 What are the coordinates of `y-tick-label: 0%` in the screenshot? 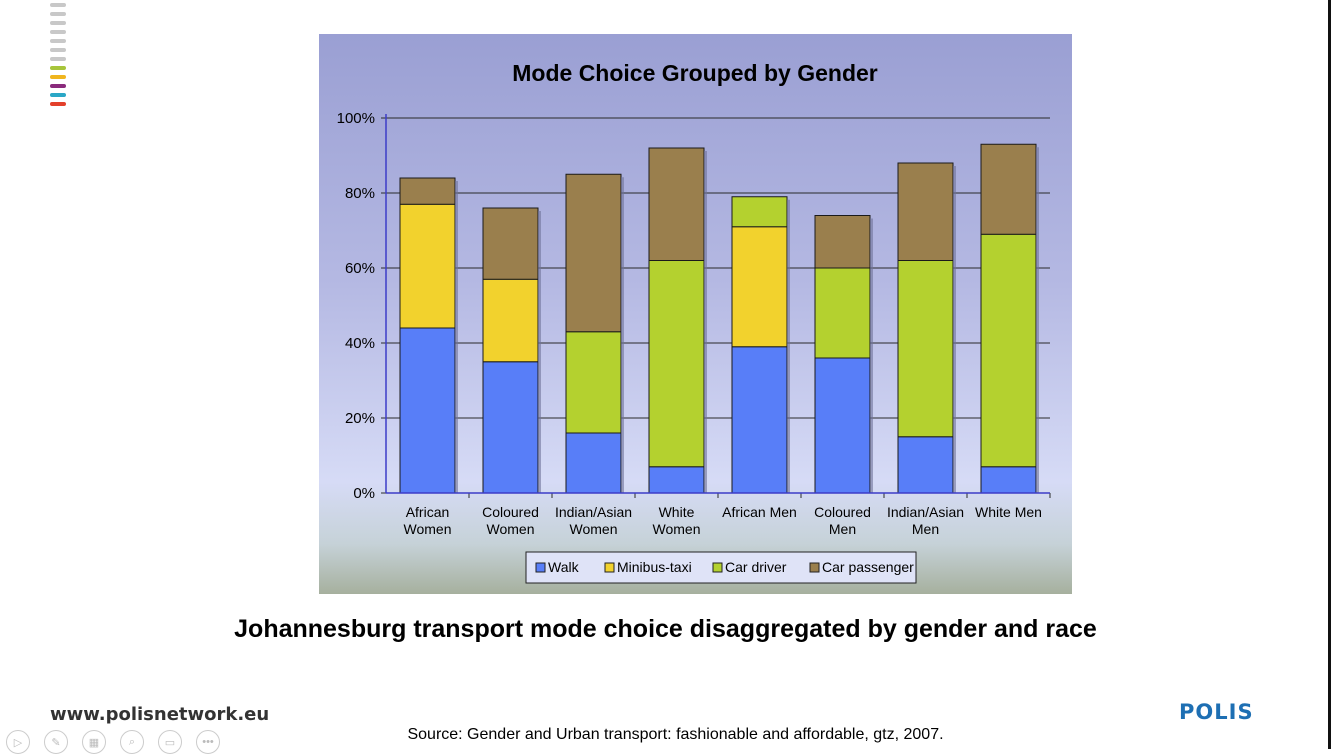 It's located at (364, 493).